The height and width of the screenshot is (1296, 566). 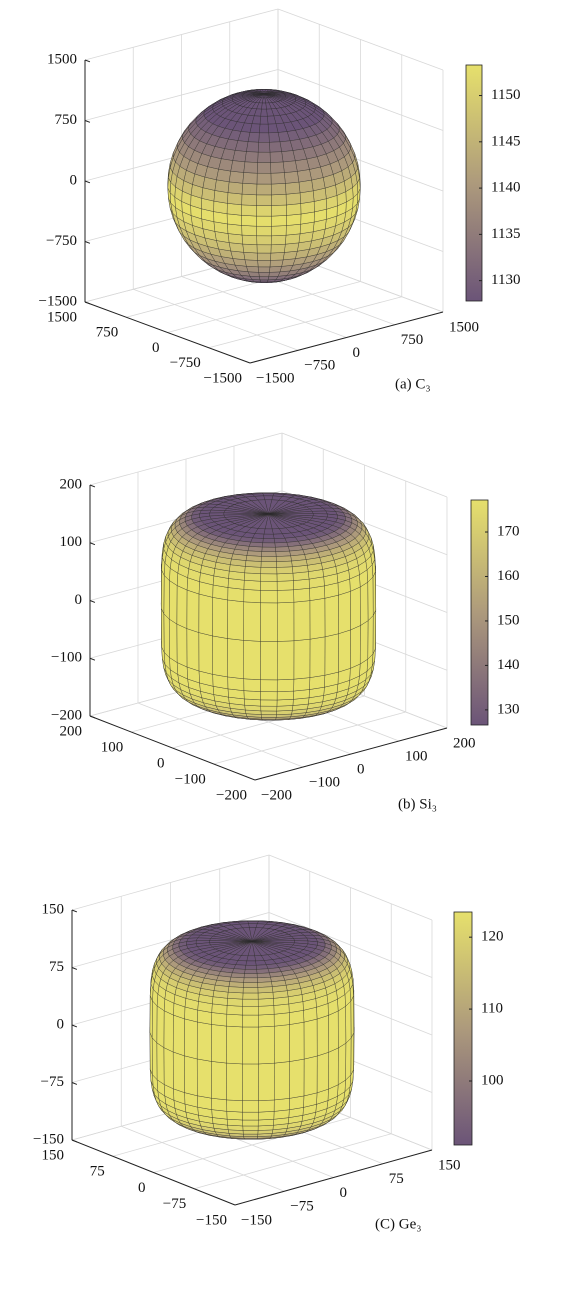 What do you see at coordinates (275, 378) in the screenshot?
I see `y-tick-label: −1500` at bounding box center [275, 378].